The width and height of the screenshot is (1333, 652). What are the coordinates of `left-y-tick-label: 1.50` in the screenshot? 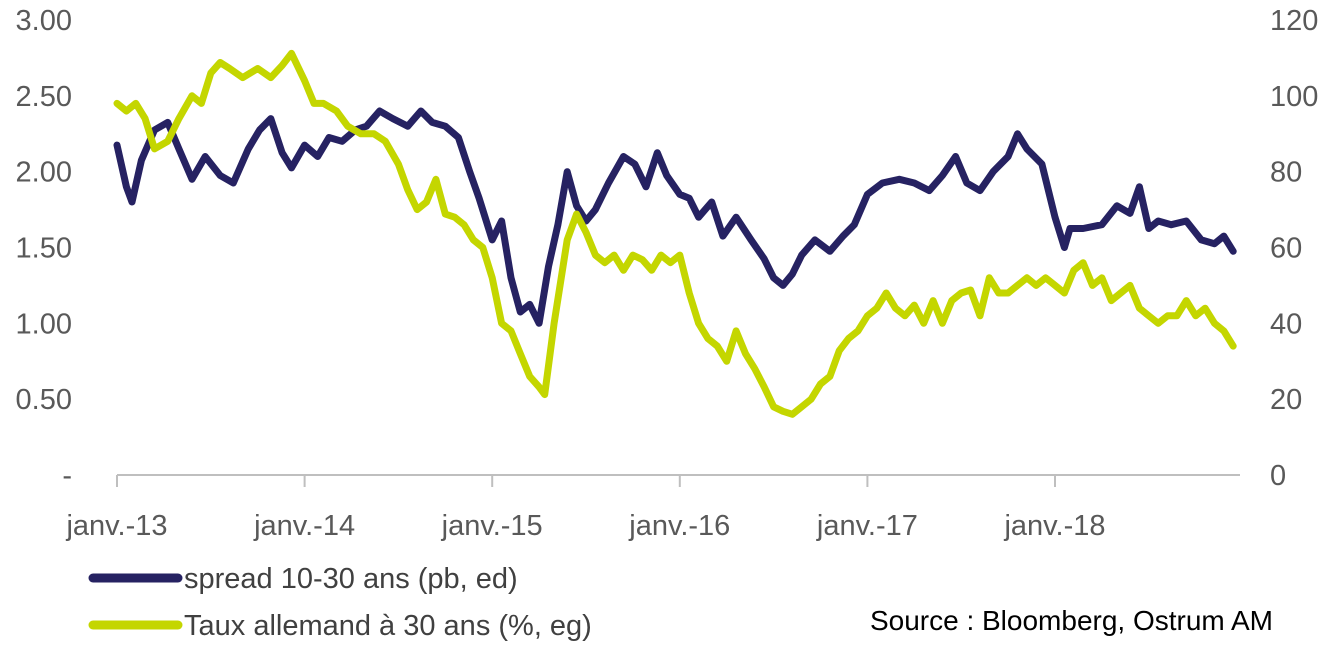 It's located at (44, 249).